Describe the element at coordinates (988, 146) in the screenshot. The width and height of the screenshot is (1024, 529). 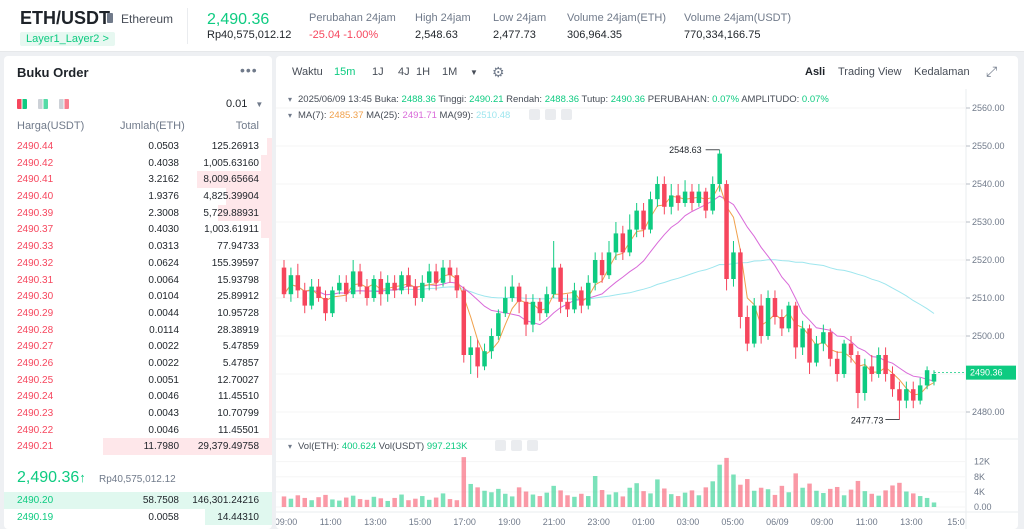
I see `price-tick-label: 2550.00` at that location.